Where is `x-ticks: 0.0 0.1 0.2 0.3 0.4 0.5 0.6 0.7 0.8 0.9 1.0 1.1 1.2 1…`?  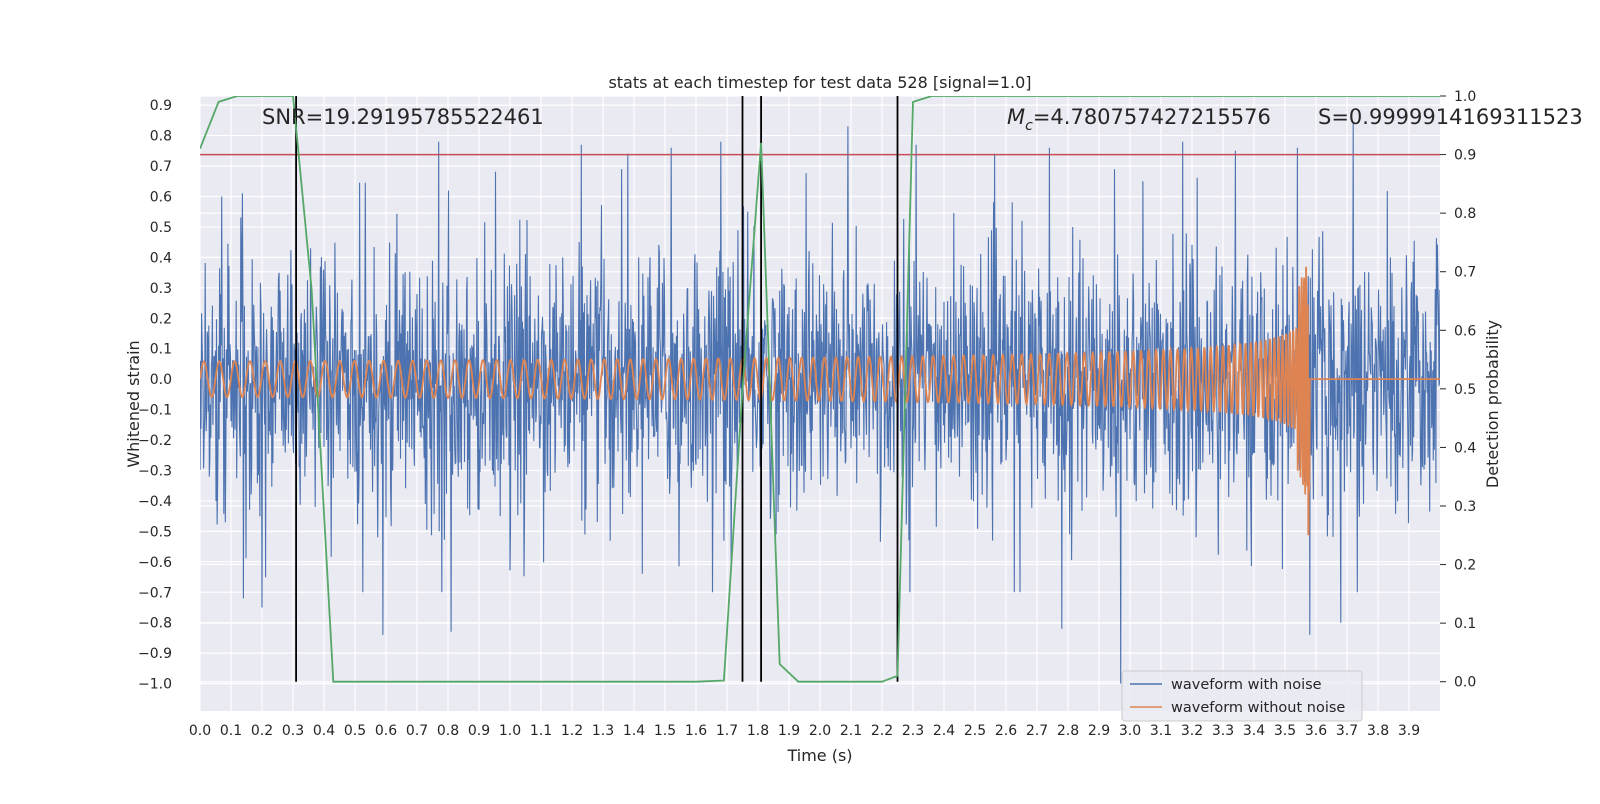 x-ticks: 0.0 0.1 0.2 0.3 0.4 0.5 0.6 0.7 0.8 0.9 1.0 1.1 1.2 1… is located at coordinates (804, 731).